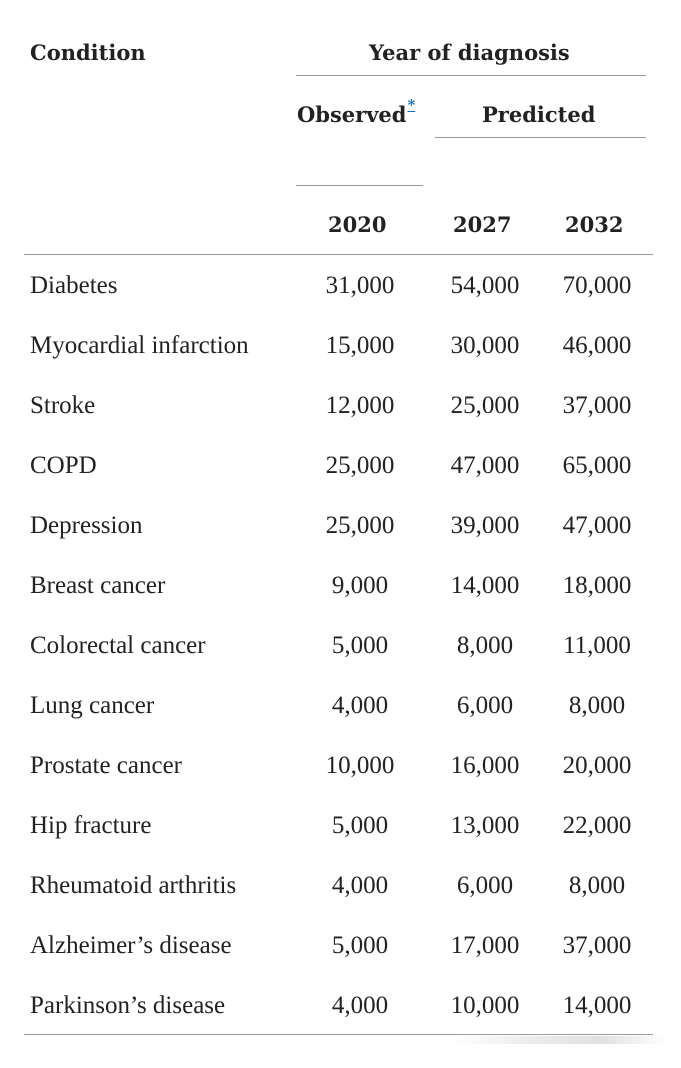 This screenshot has width=681, height=1068. What do you see at coordinates (63, 405) in the screenshot?
I see `condition-cell: Stroke` at bounding box center [63, 405].